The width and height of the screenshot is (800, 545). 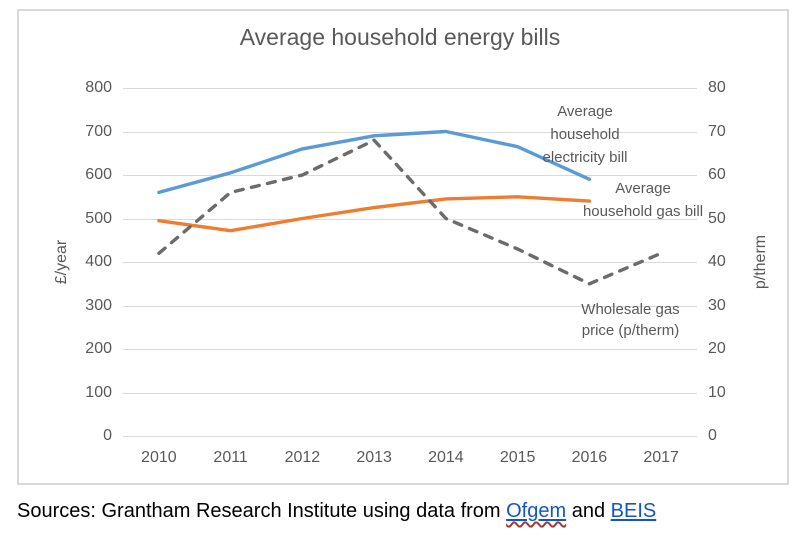 I want to click on right-axis-tick-label: 50, so click(x=717, y=218).